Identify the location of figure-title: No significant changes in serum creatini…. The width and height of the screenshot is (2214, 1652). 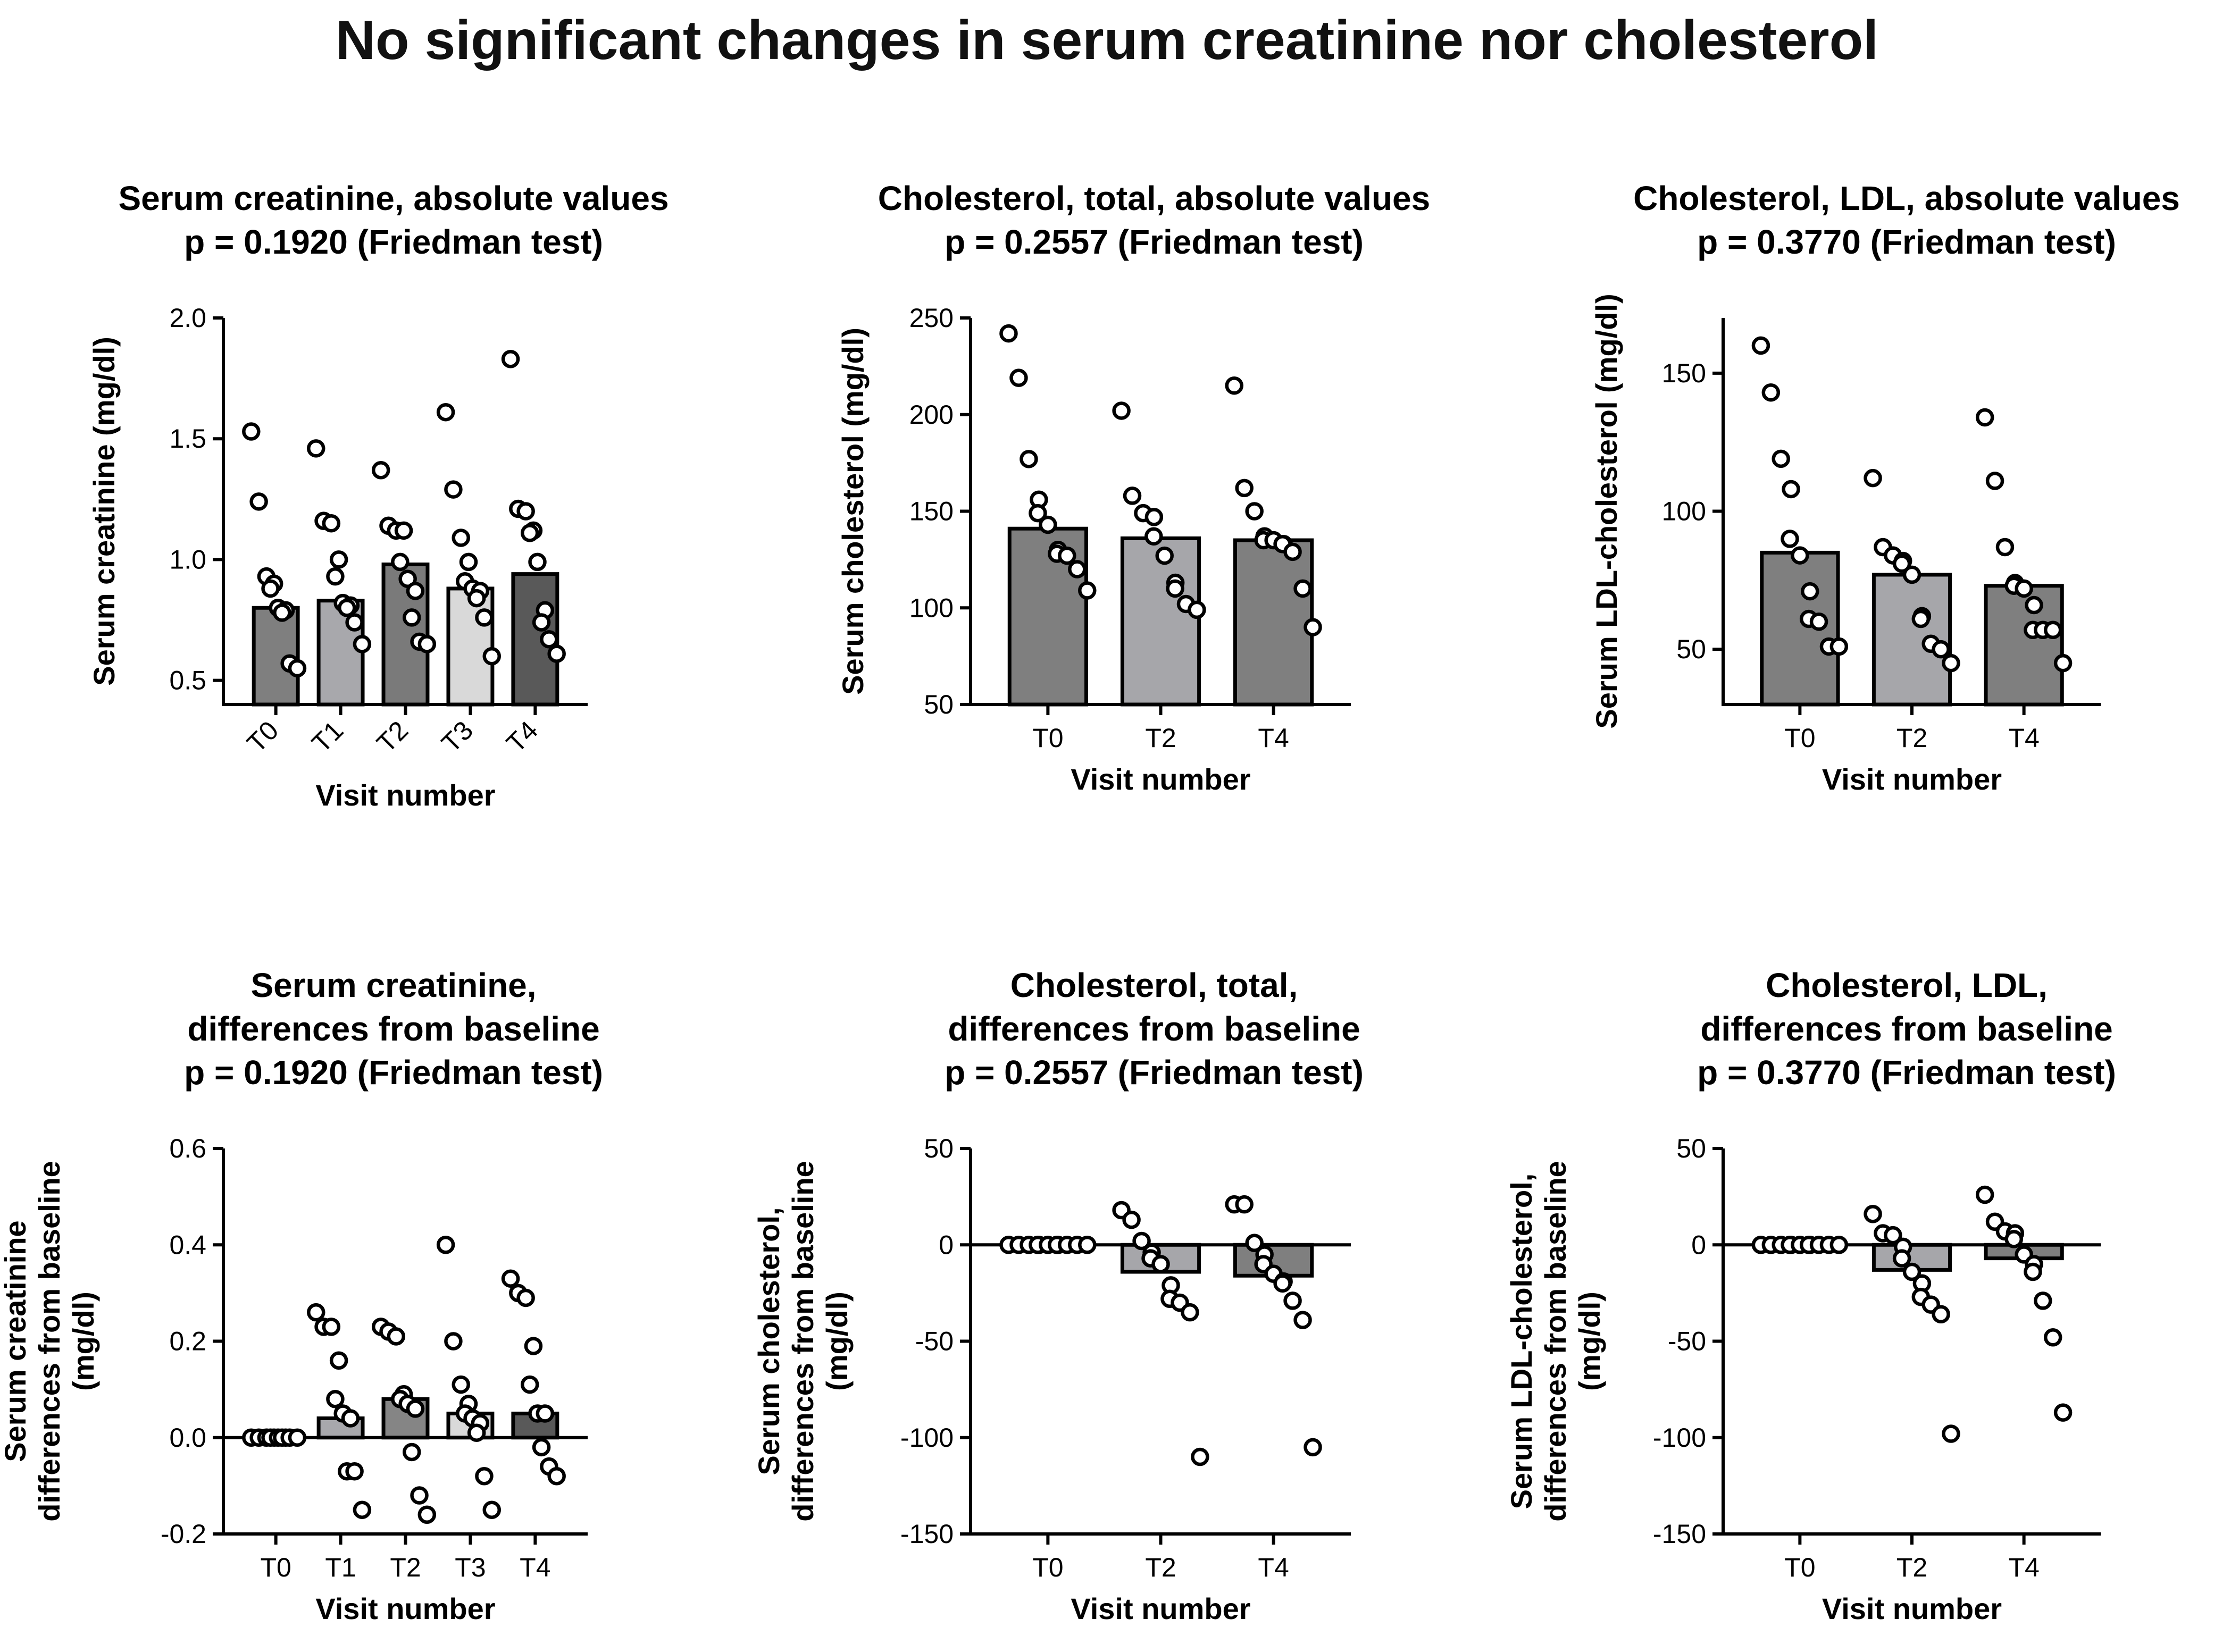
(1107, 40).